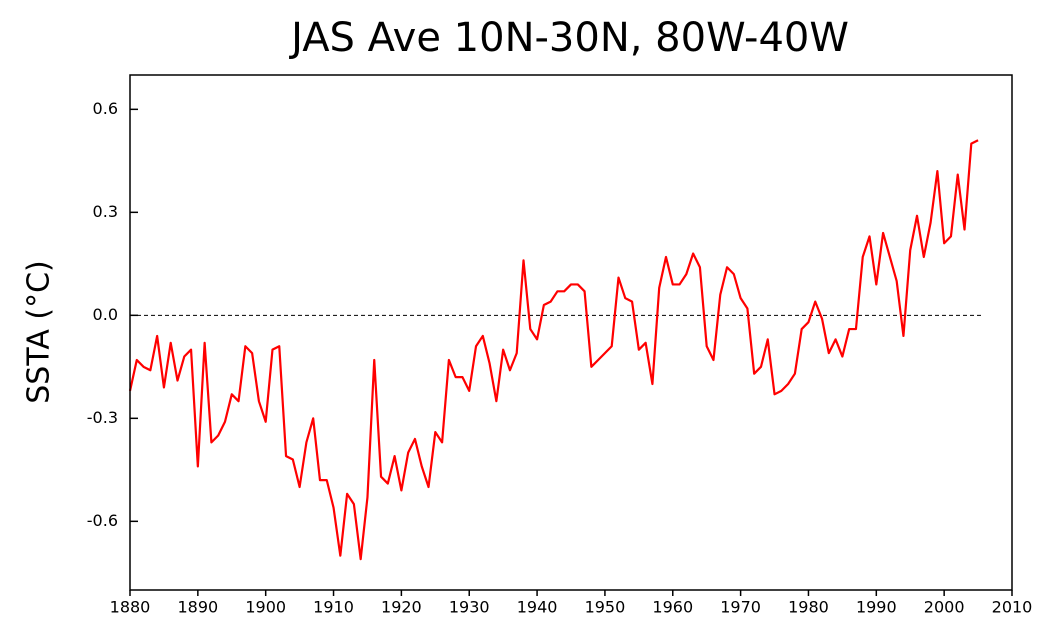  What do you see at coordinates (672, 607) in the screenshot?
I see `x-tick-label: 1960` at bounding box center [672, 607].